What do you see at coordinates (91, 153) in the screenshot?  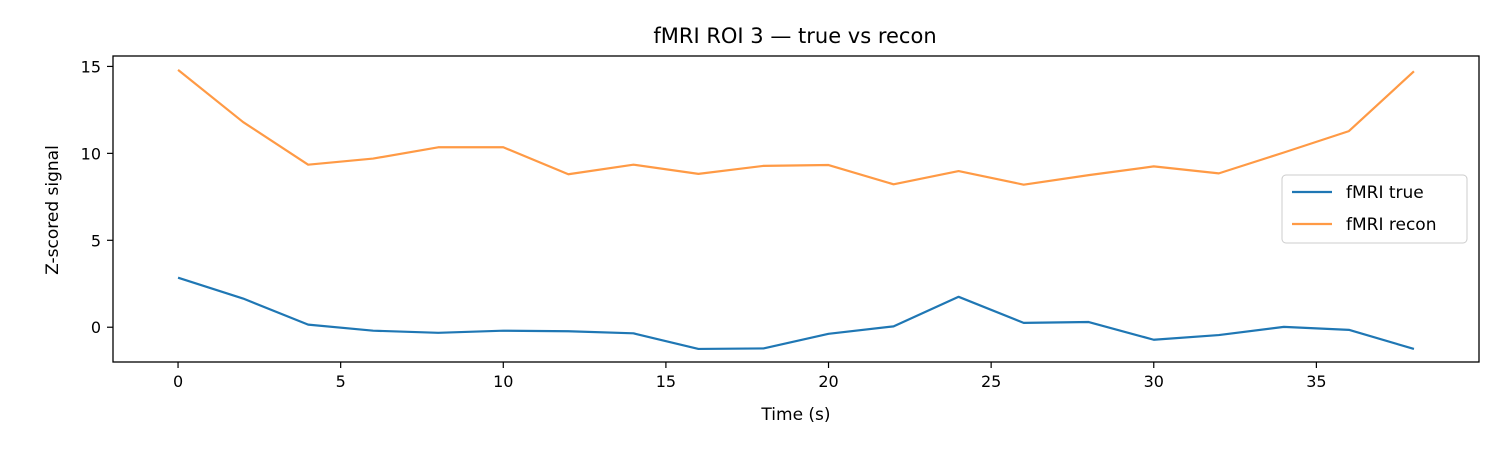 I see `y-tick-label: 10` at bounding box center [91, 153].